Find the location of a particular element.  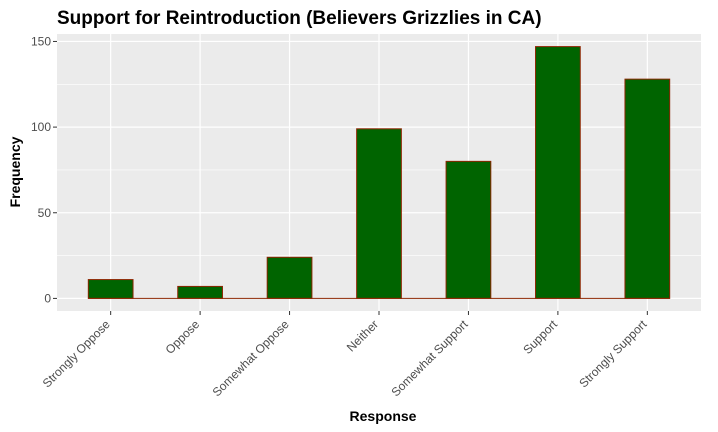

x-tick-label: Neither is located at coordinates (362, 335).